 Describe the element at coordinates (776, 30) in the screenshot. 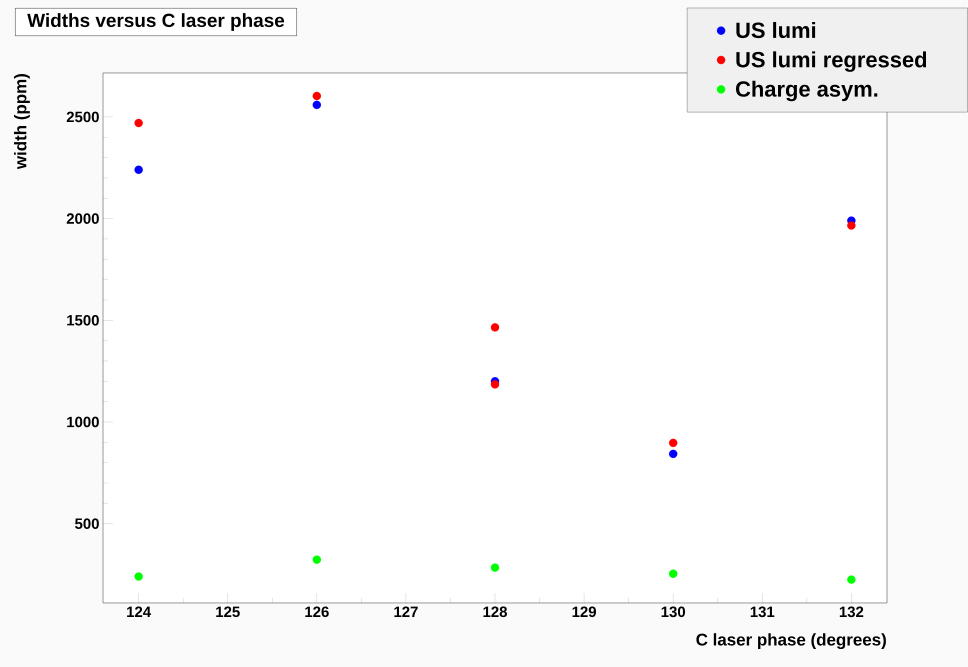

I see `legend-label: US lumi` at that location.